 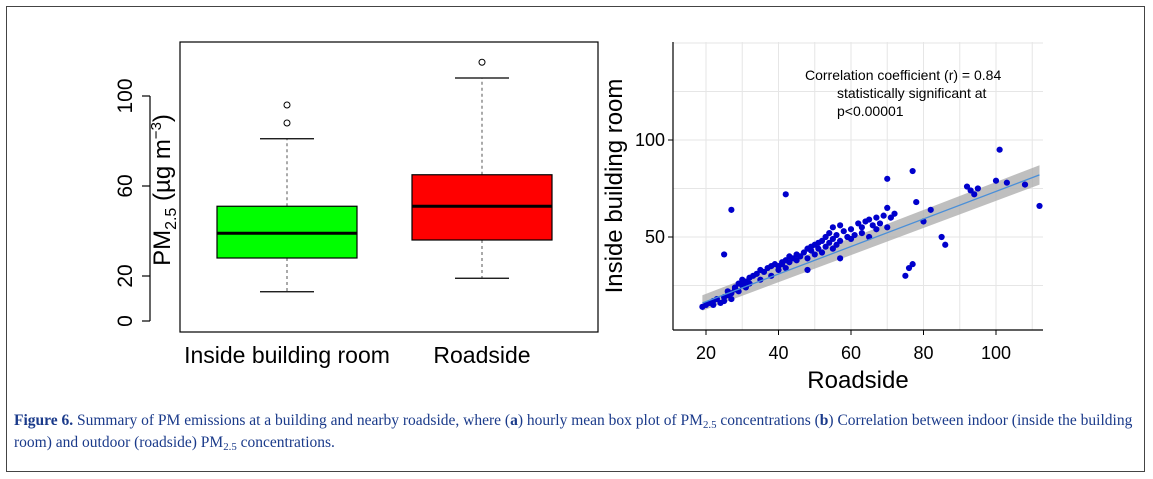 What do you see at coordinates (481, 355) in the screenshot?
I see `box-x-tick-label: Roadside` at bounding box center [481, 355].